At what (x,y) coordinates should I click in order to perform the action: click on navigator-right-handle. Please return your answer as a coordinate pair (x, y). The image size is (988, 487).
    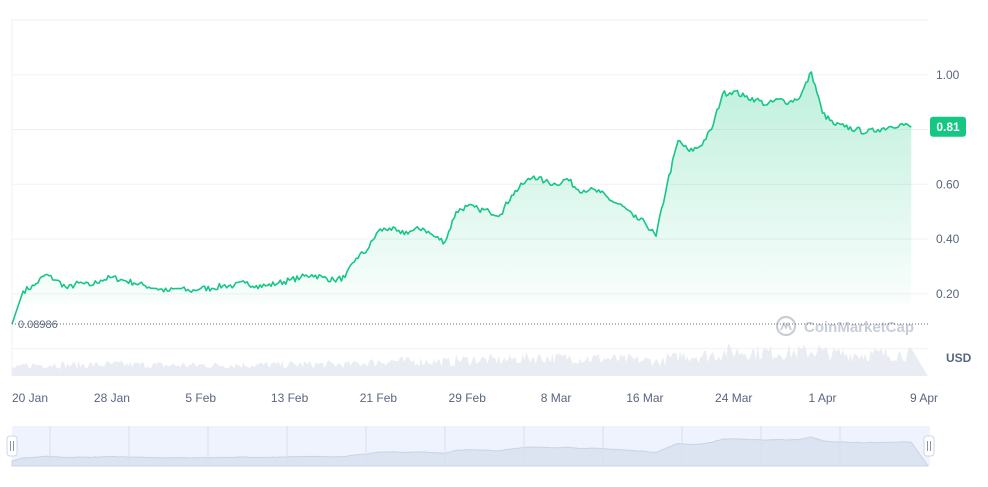
    Looking at the image, I should click on (929, 446).